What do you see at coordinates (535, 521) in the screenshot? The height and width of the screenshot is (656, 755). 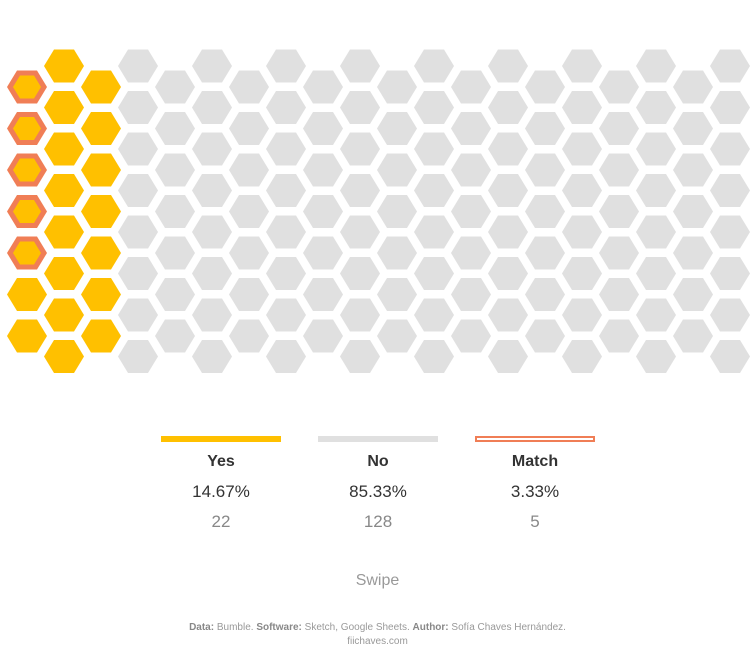 I see `legend-match-count: 5` at bounding box center [535, 521].